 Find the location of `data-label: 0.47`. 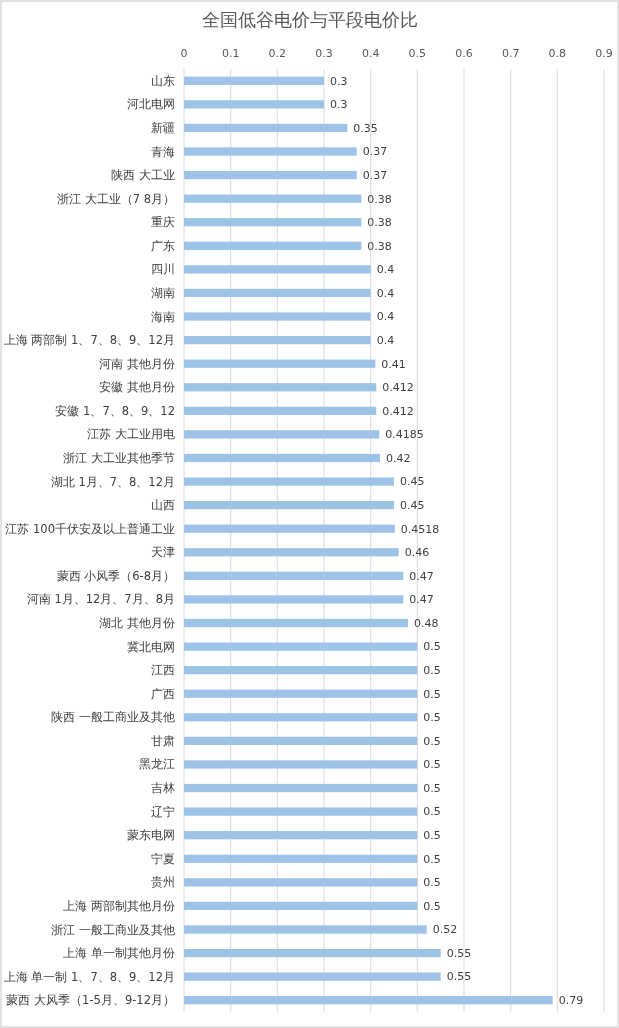

data-label: 0.47 is located at coordinates (421, 576).